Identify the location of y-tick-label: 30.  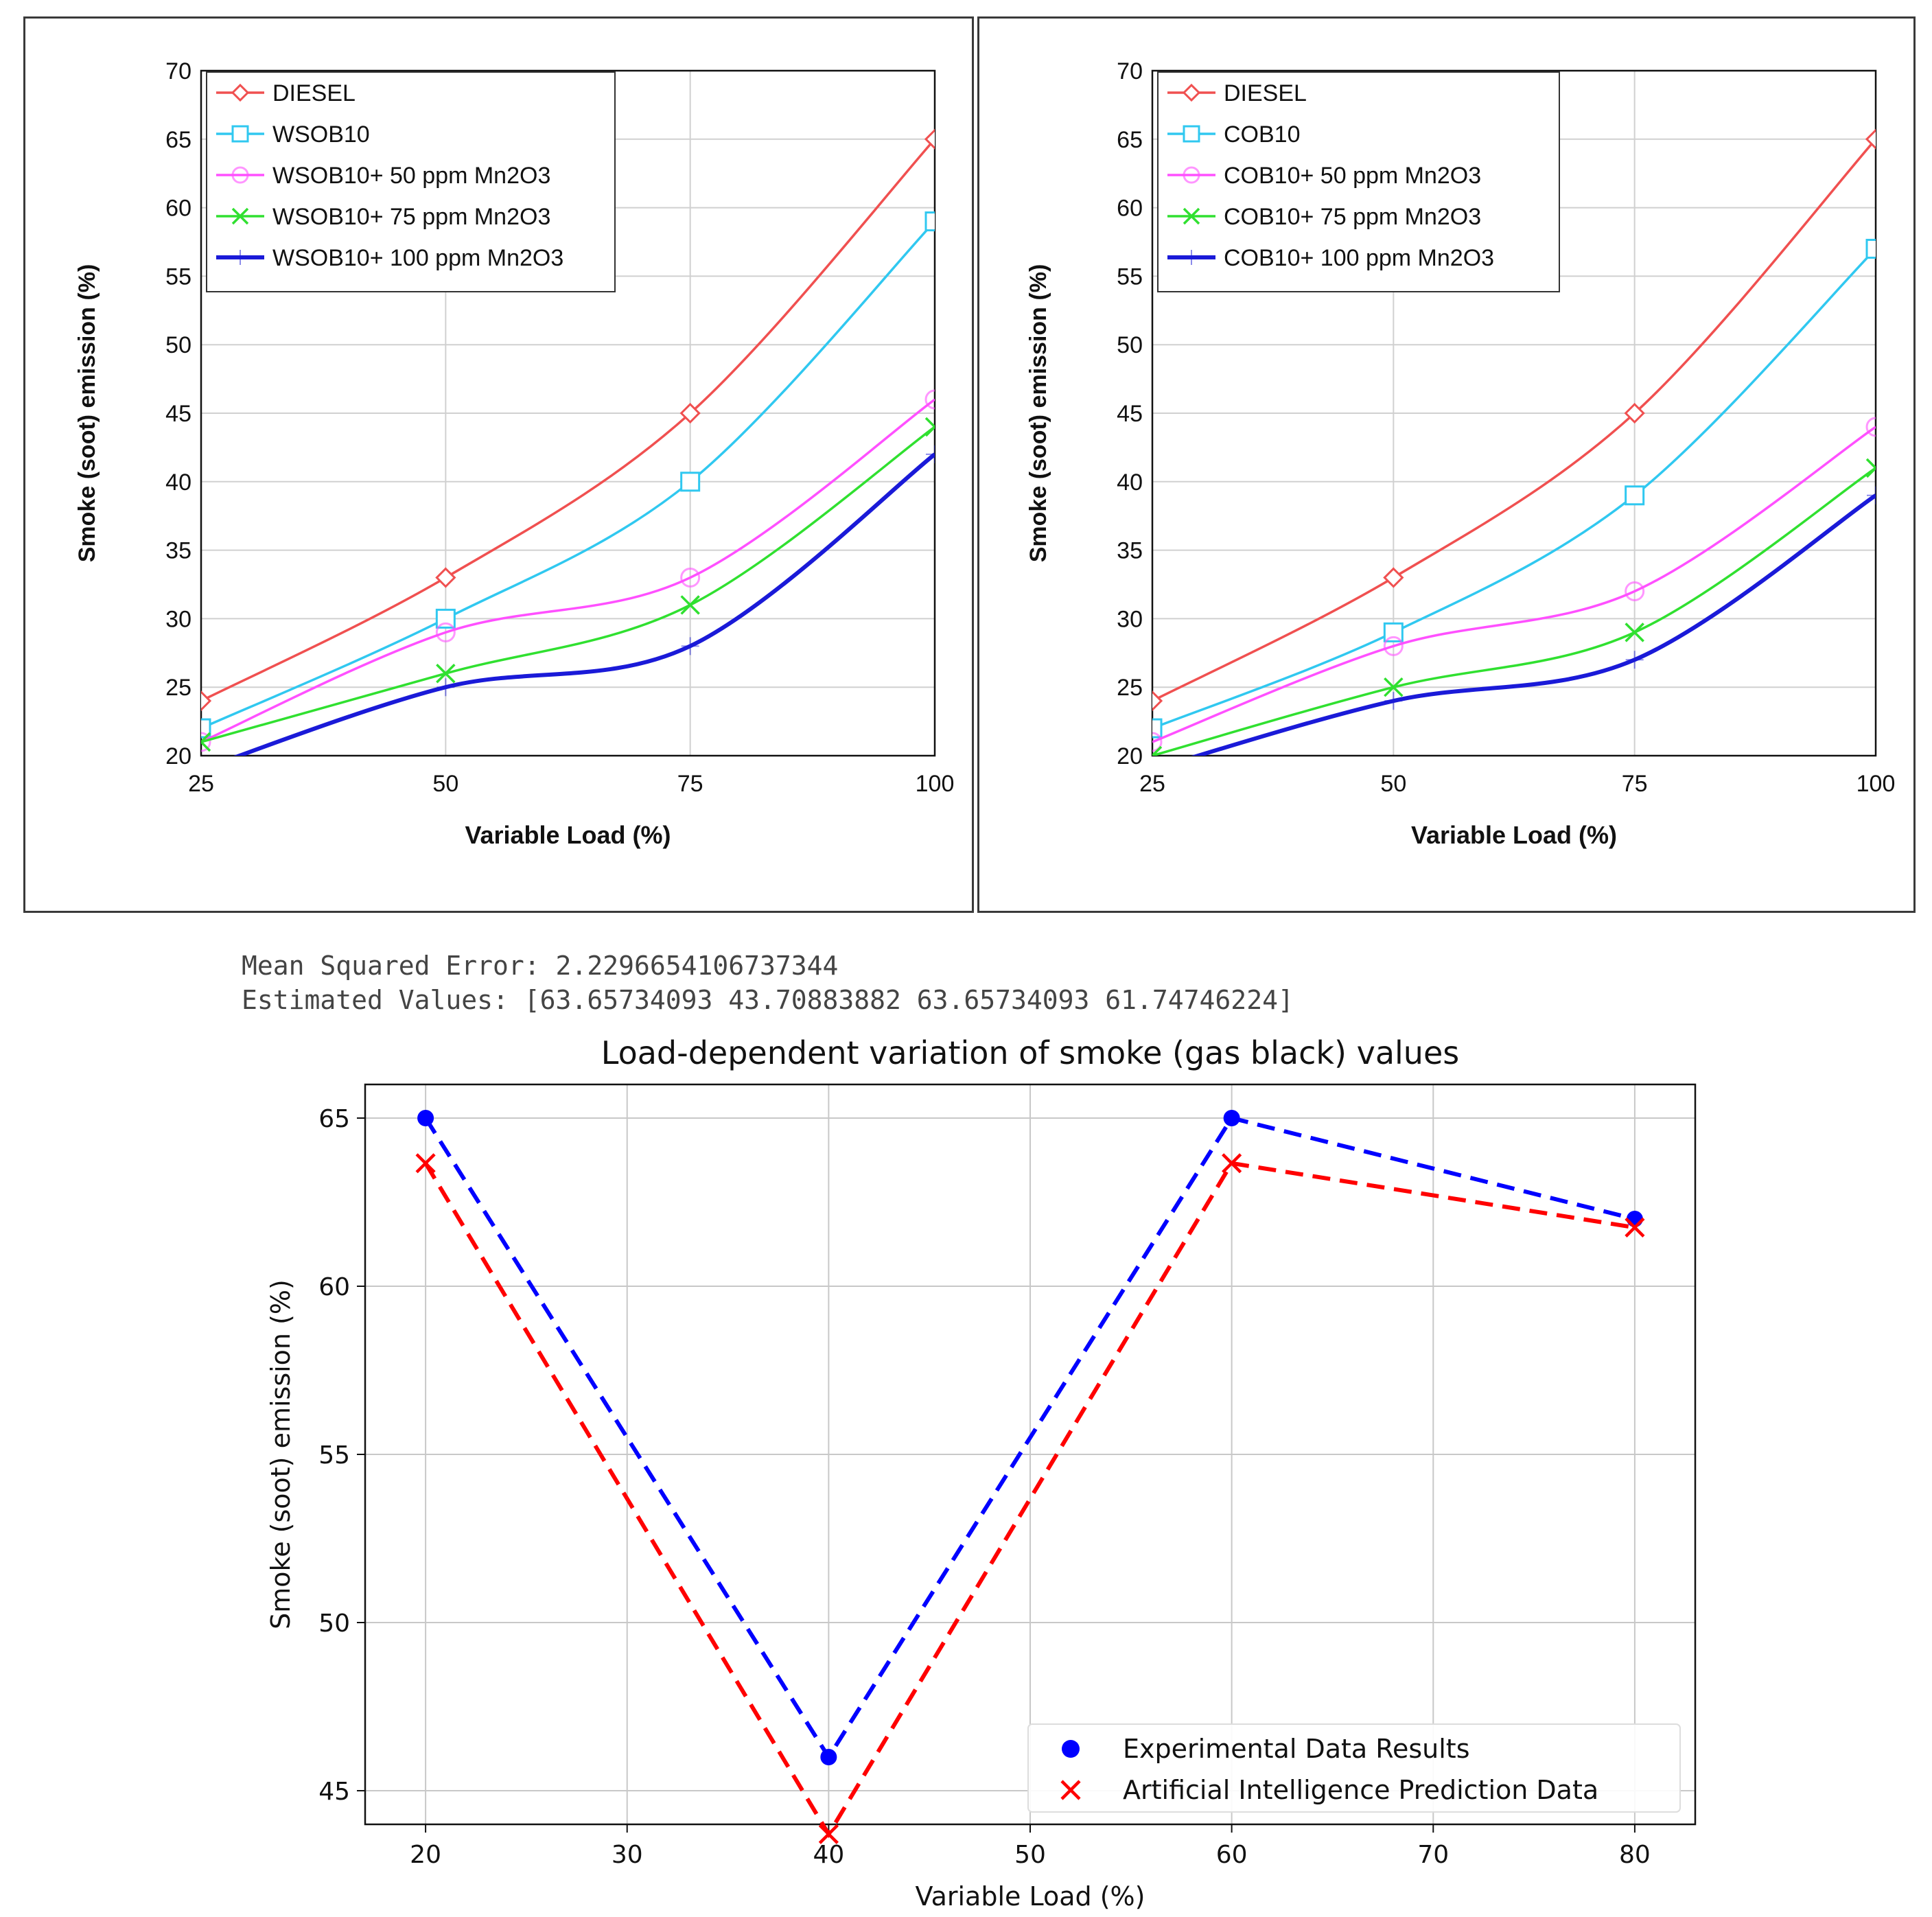
(178, 619).